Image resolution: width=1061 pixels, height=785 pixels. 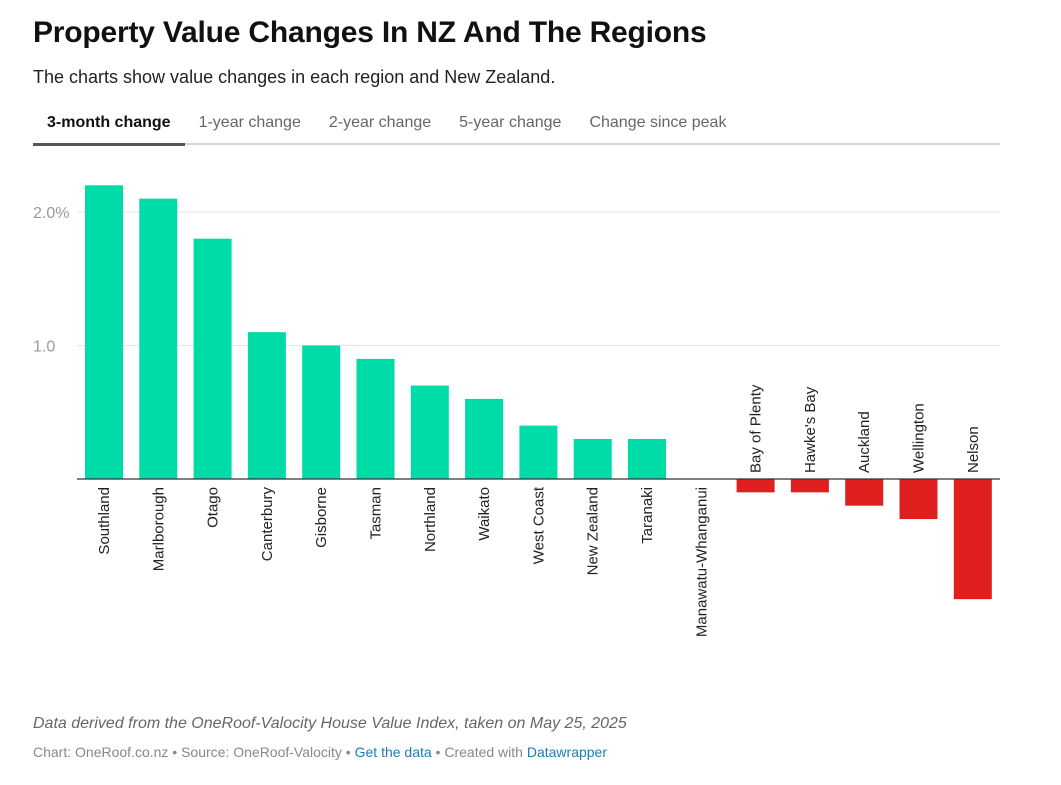 I want to click on tab-2-year-change: 2-year change, so click(x=380, y=122).